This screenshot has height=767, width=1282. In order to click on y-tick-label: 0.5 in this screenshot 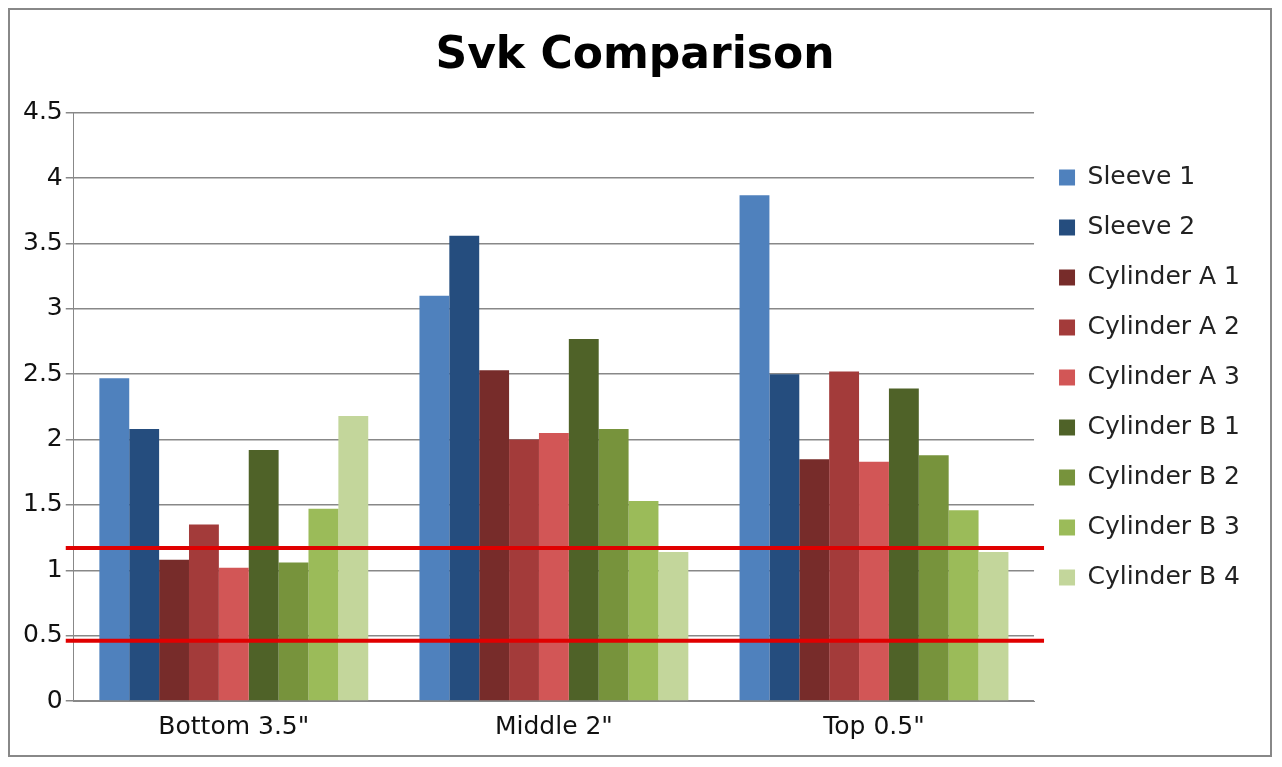, I will do `click(42, 634)`.